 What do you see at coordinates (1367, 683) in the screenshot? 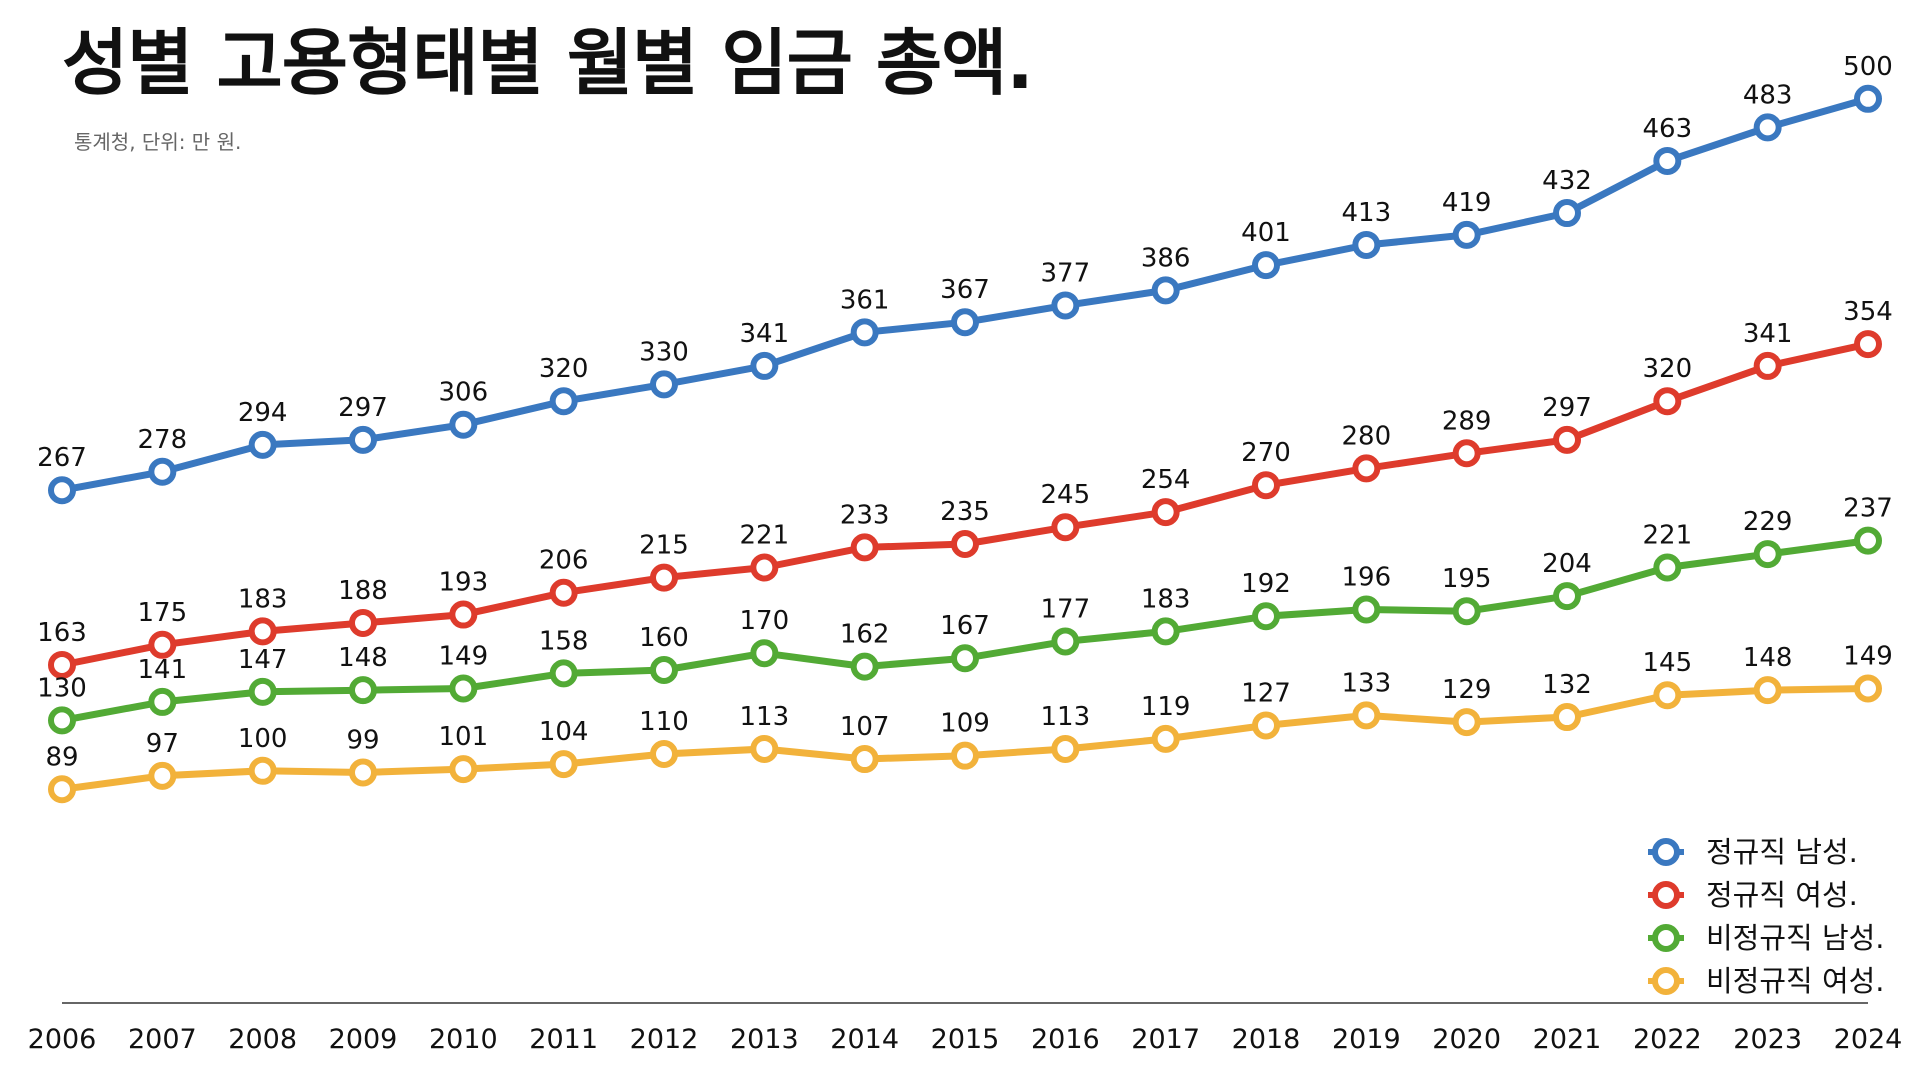
I see `data-label: 133` at bounding box center [1367, 683].